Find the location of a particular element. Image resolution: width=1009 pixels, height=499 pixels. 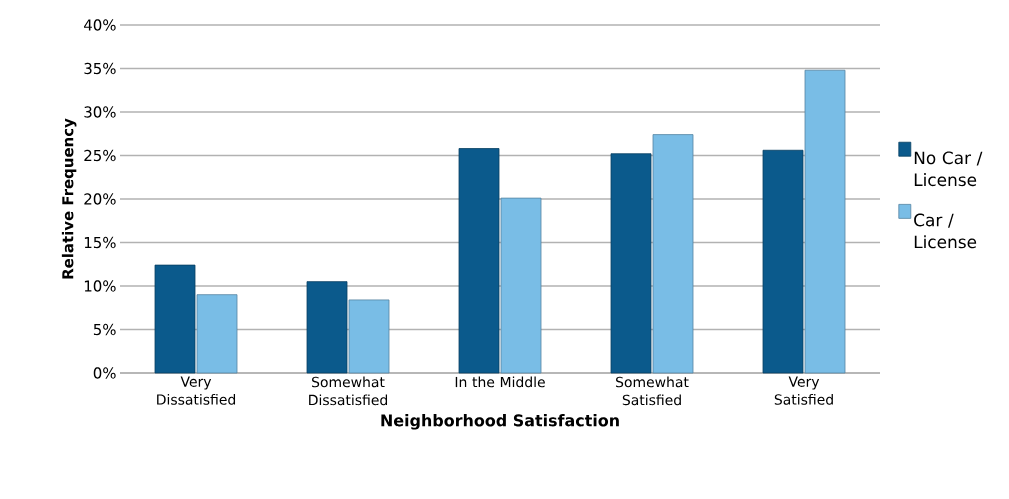

y-tick-label: 0% is located at coordinates (104, 373).